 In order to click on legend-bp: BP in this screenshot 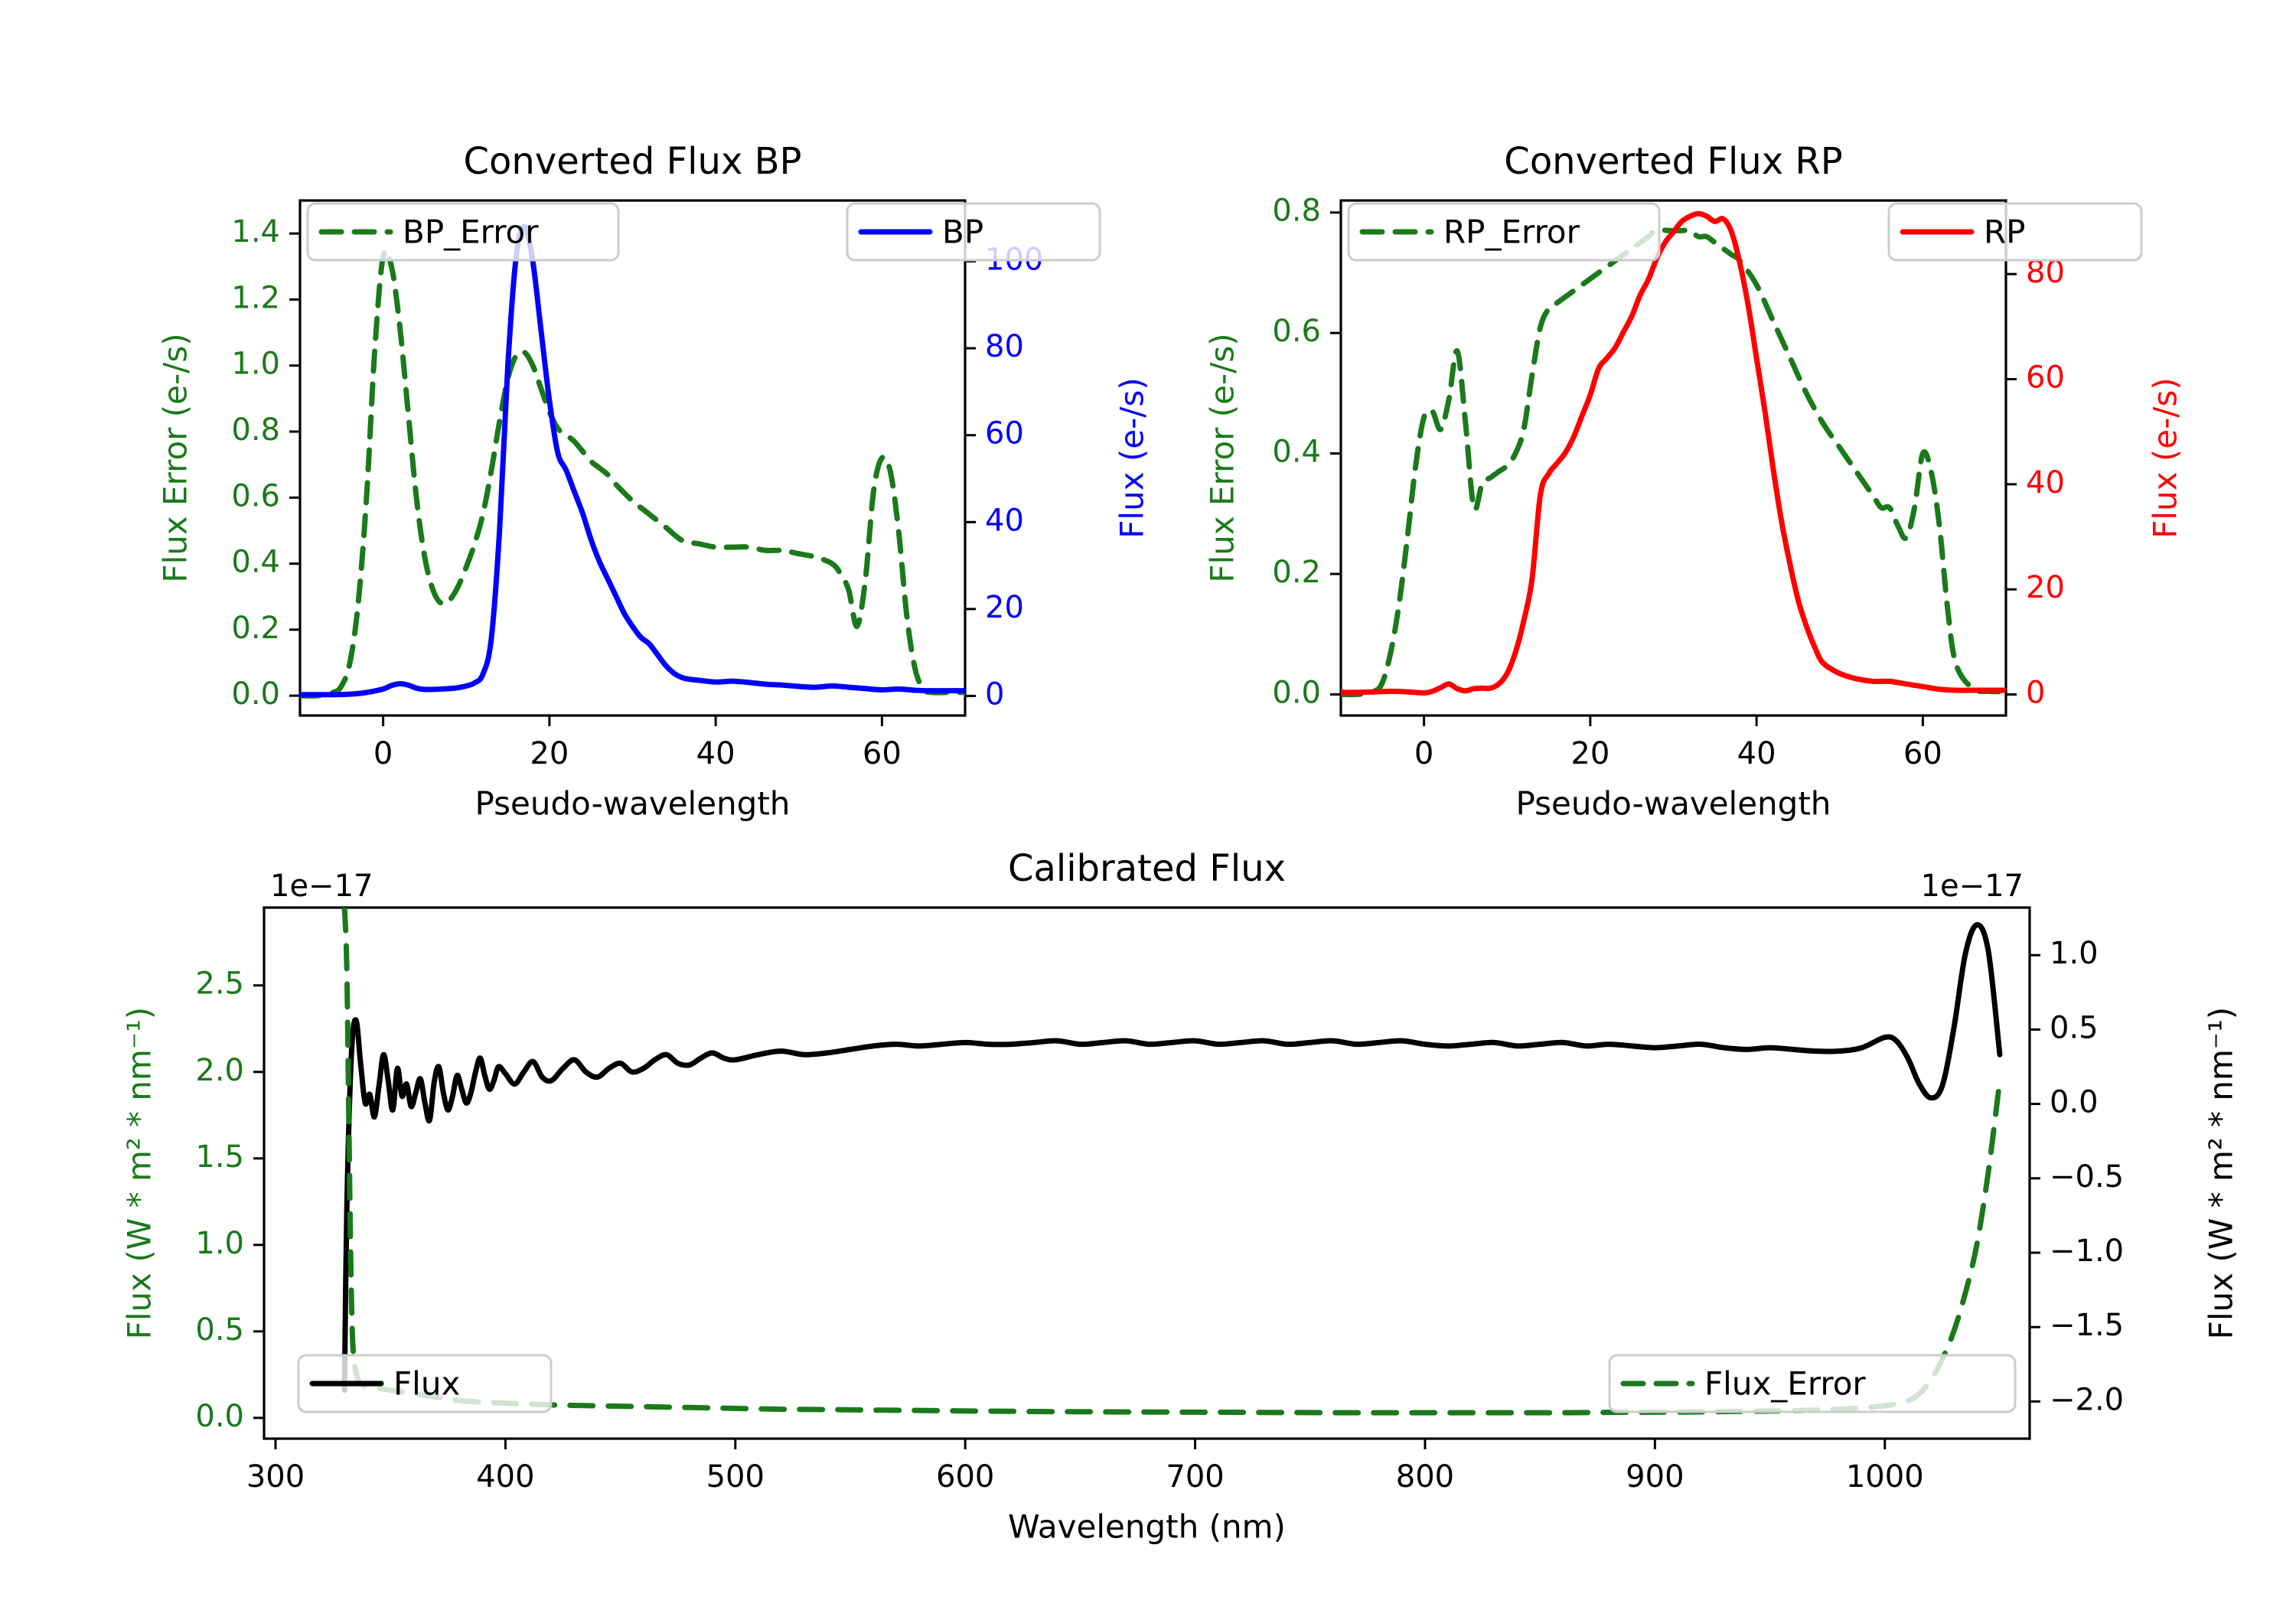, I will do `click(973, 232)`.